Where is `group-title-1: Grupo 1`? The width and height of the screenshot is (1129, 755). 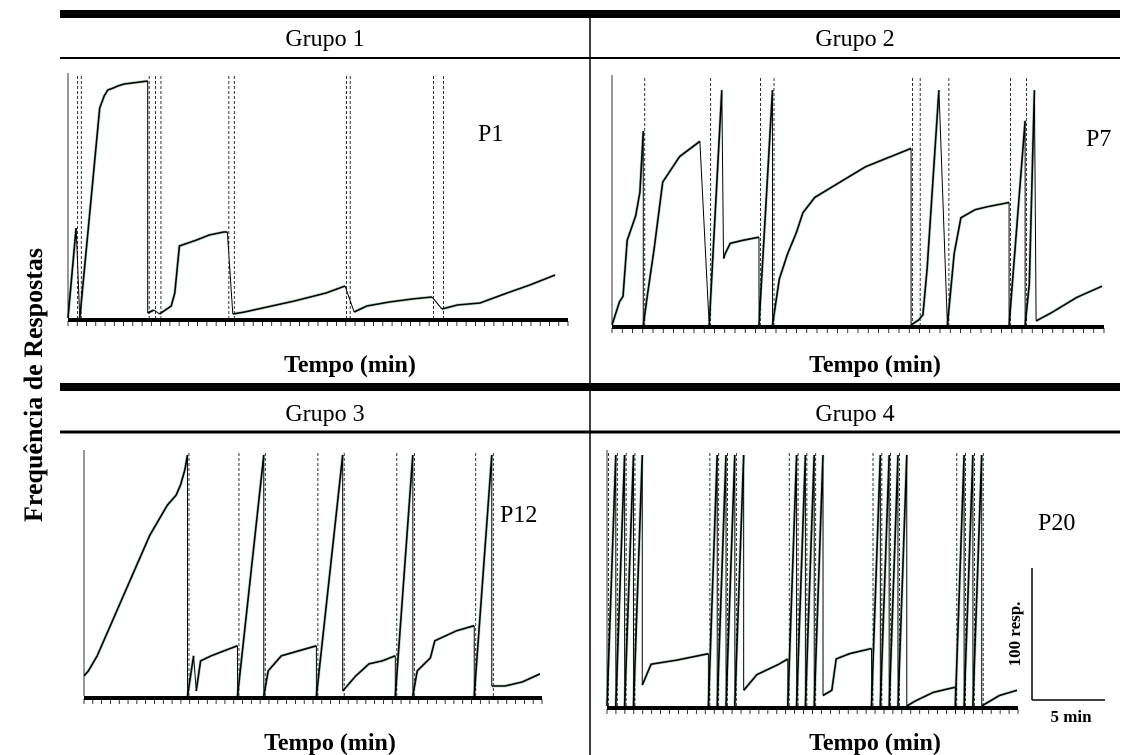
group-title-1: Grupo 1 is located at coordinates (324, 39).